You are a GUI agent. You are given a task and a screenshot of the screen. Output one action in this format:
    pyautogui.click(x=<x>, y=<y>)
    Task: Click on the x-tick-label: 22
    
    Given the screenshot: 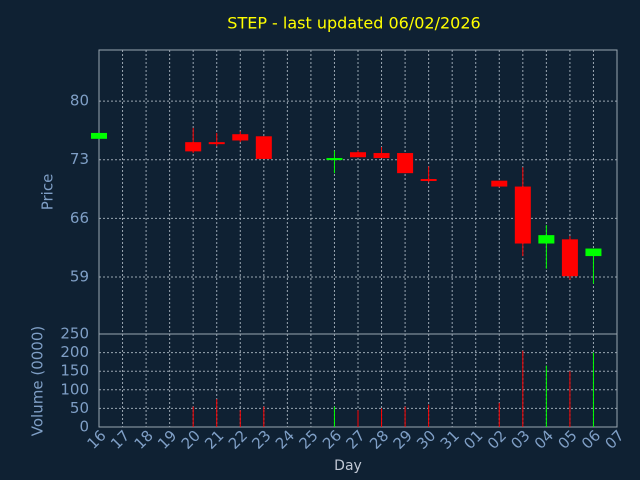 What is the action you would take?
    pyautogui.click(x=238, y=440)
    